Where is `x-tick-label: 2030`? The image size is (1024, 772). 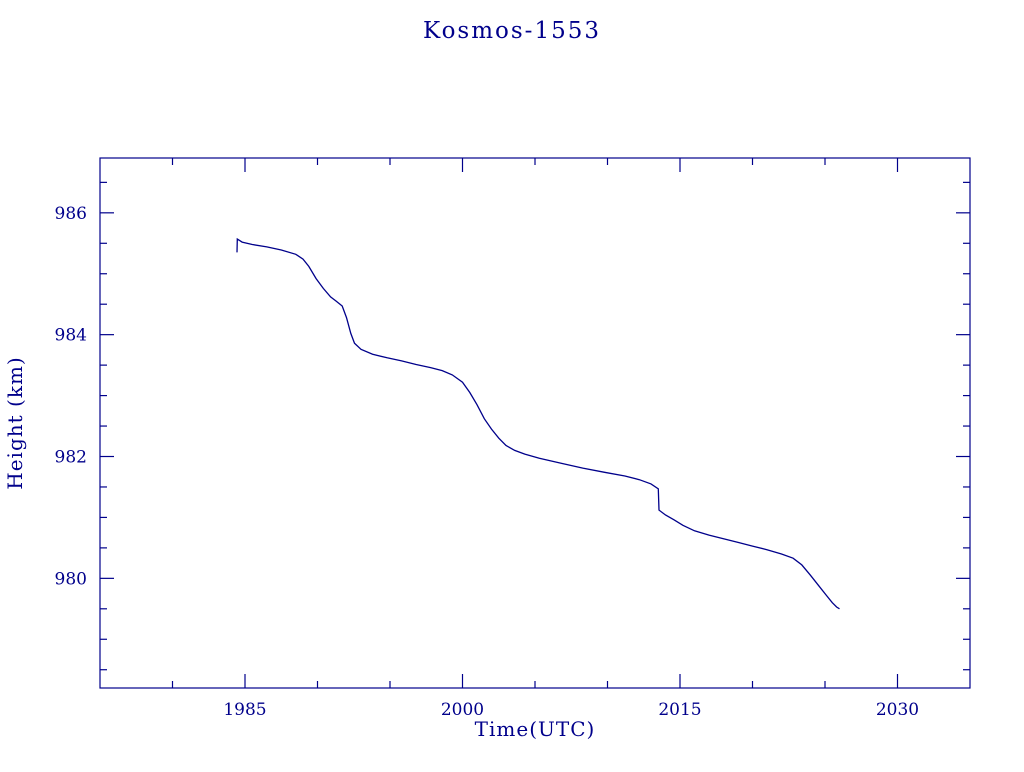 x-tick-label: 2030 is located at coordinates (897, 710).